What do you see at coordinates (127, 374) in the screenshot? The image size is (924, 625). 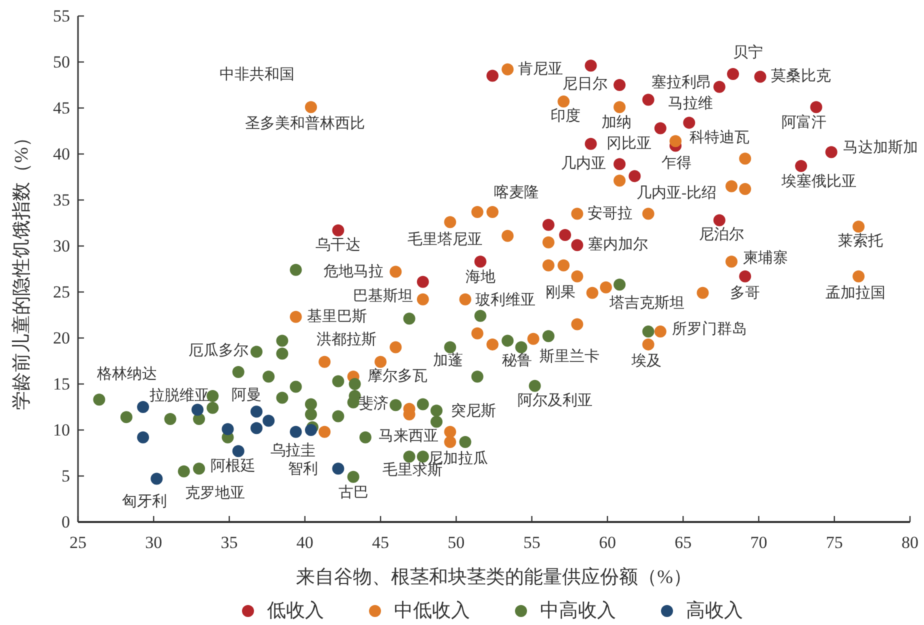 I see `annotation: 格林纳达` at bounding box center [127, 374].